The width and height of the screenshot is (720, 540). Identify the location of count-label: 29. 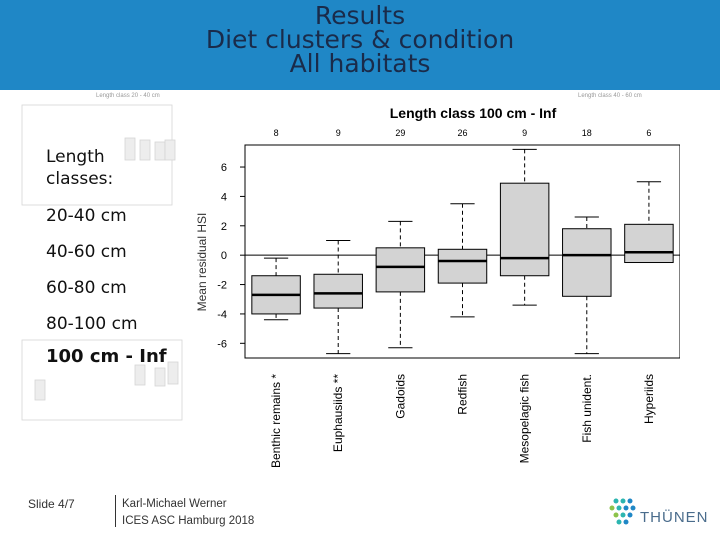
(400, 133).